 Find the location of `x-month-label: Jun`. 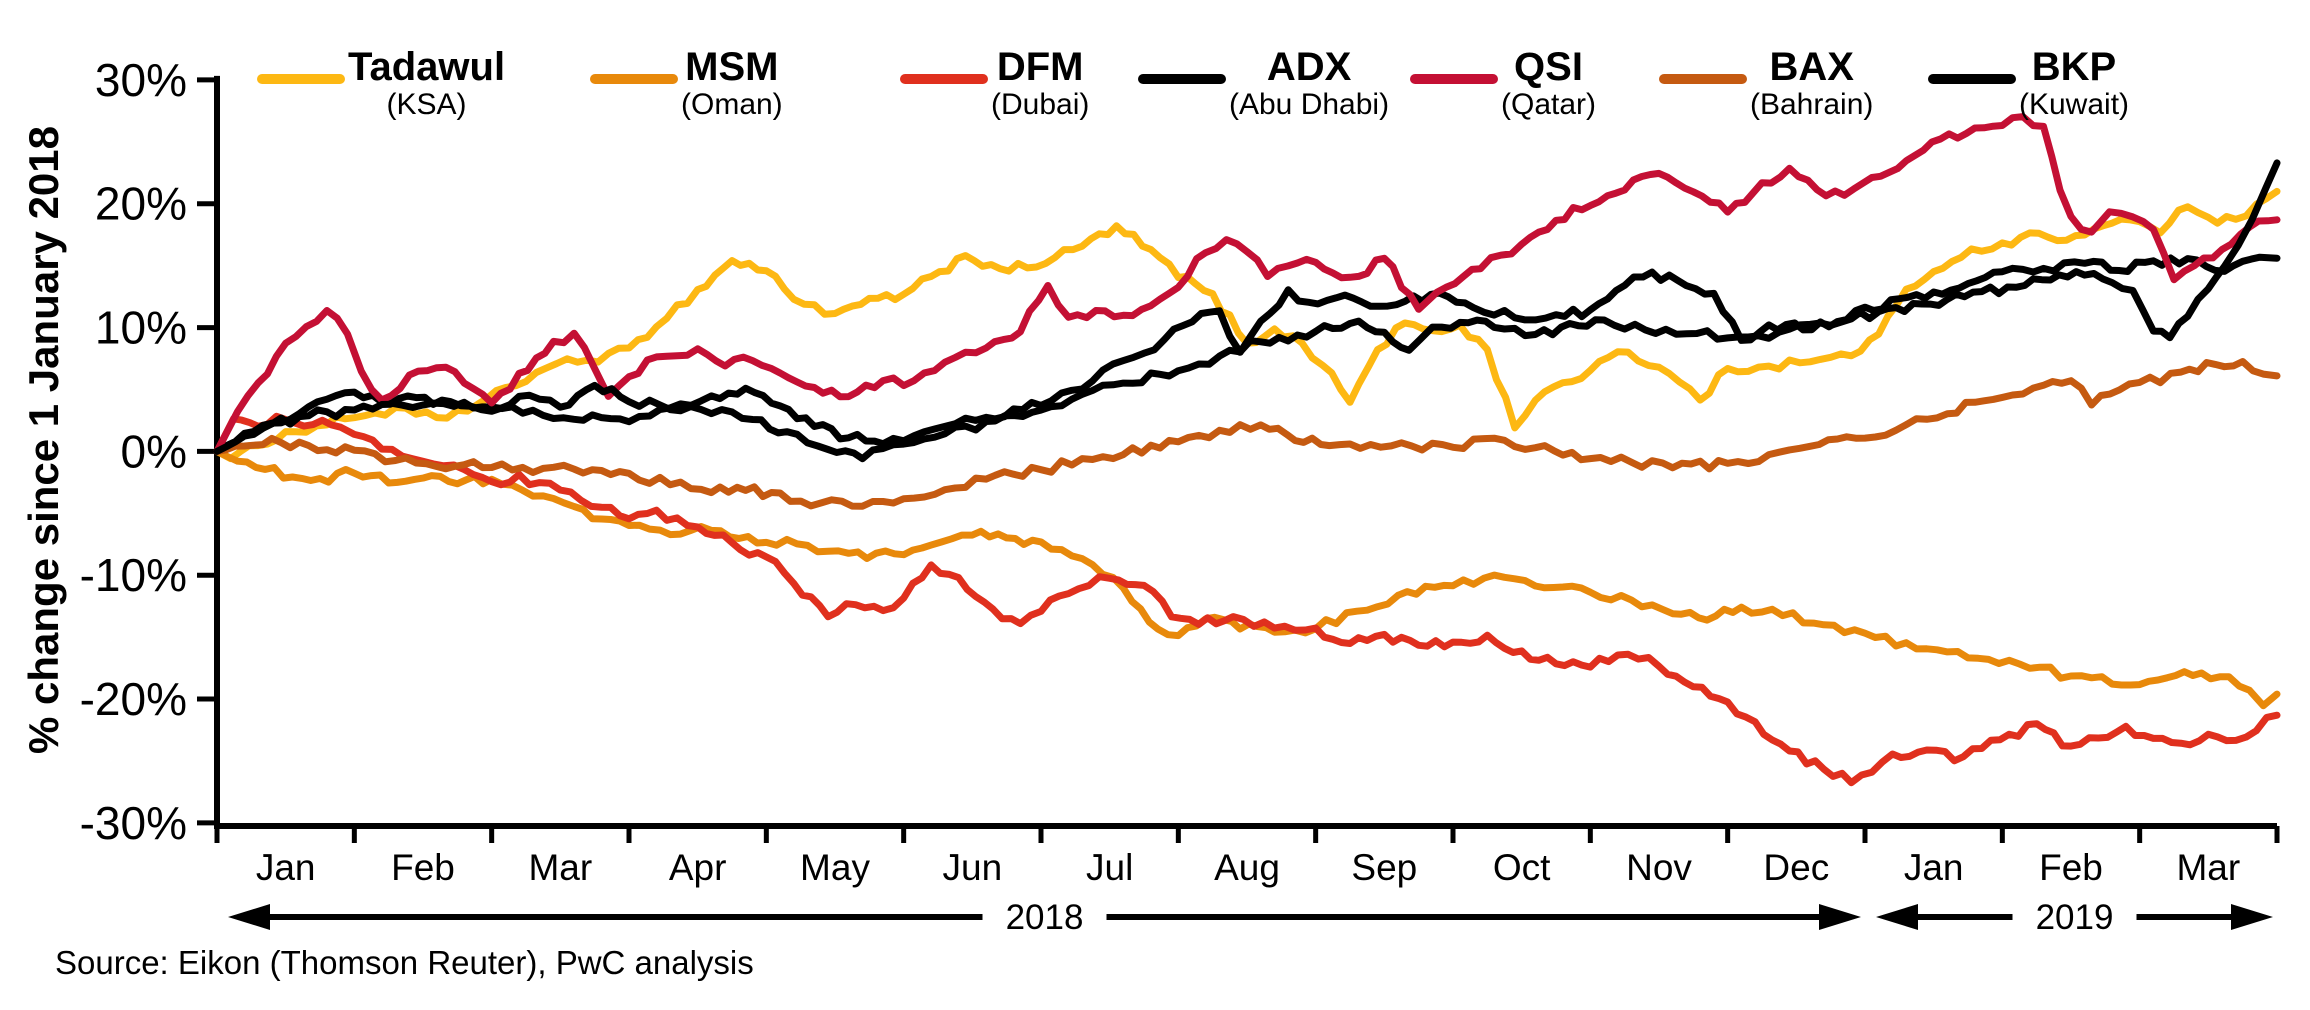

x-month-label: Jun is located at coordinates (973, 867).